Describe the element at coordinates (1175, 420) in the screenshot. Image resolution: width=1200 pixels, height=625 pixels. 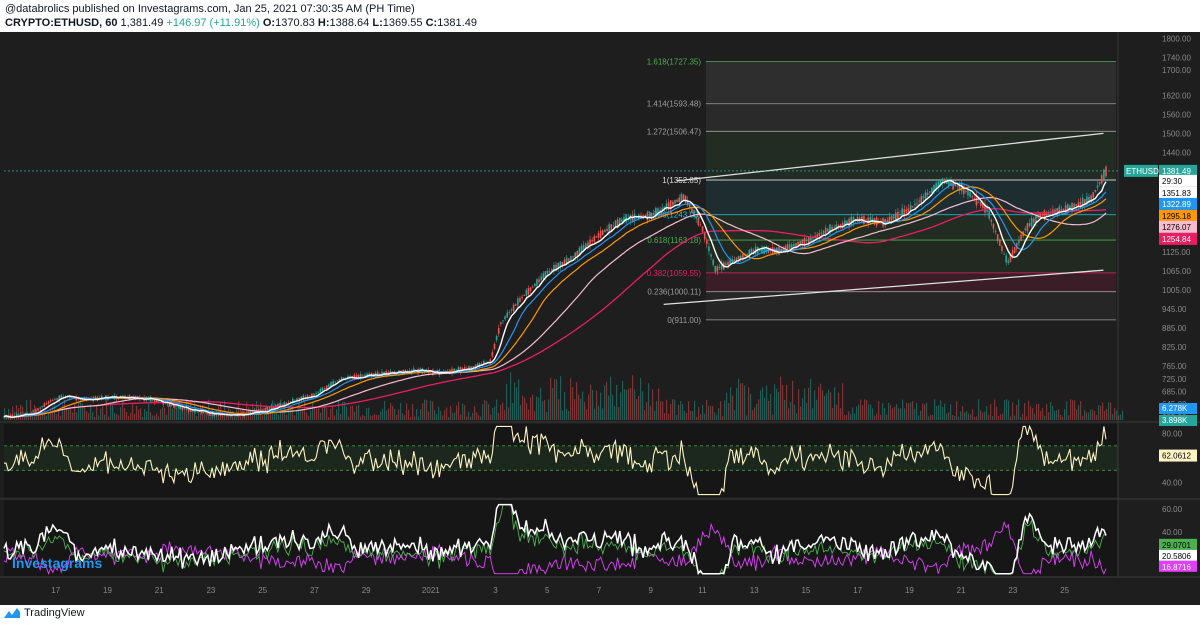
I see `volume-tag-value: 3.898K` at that location.